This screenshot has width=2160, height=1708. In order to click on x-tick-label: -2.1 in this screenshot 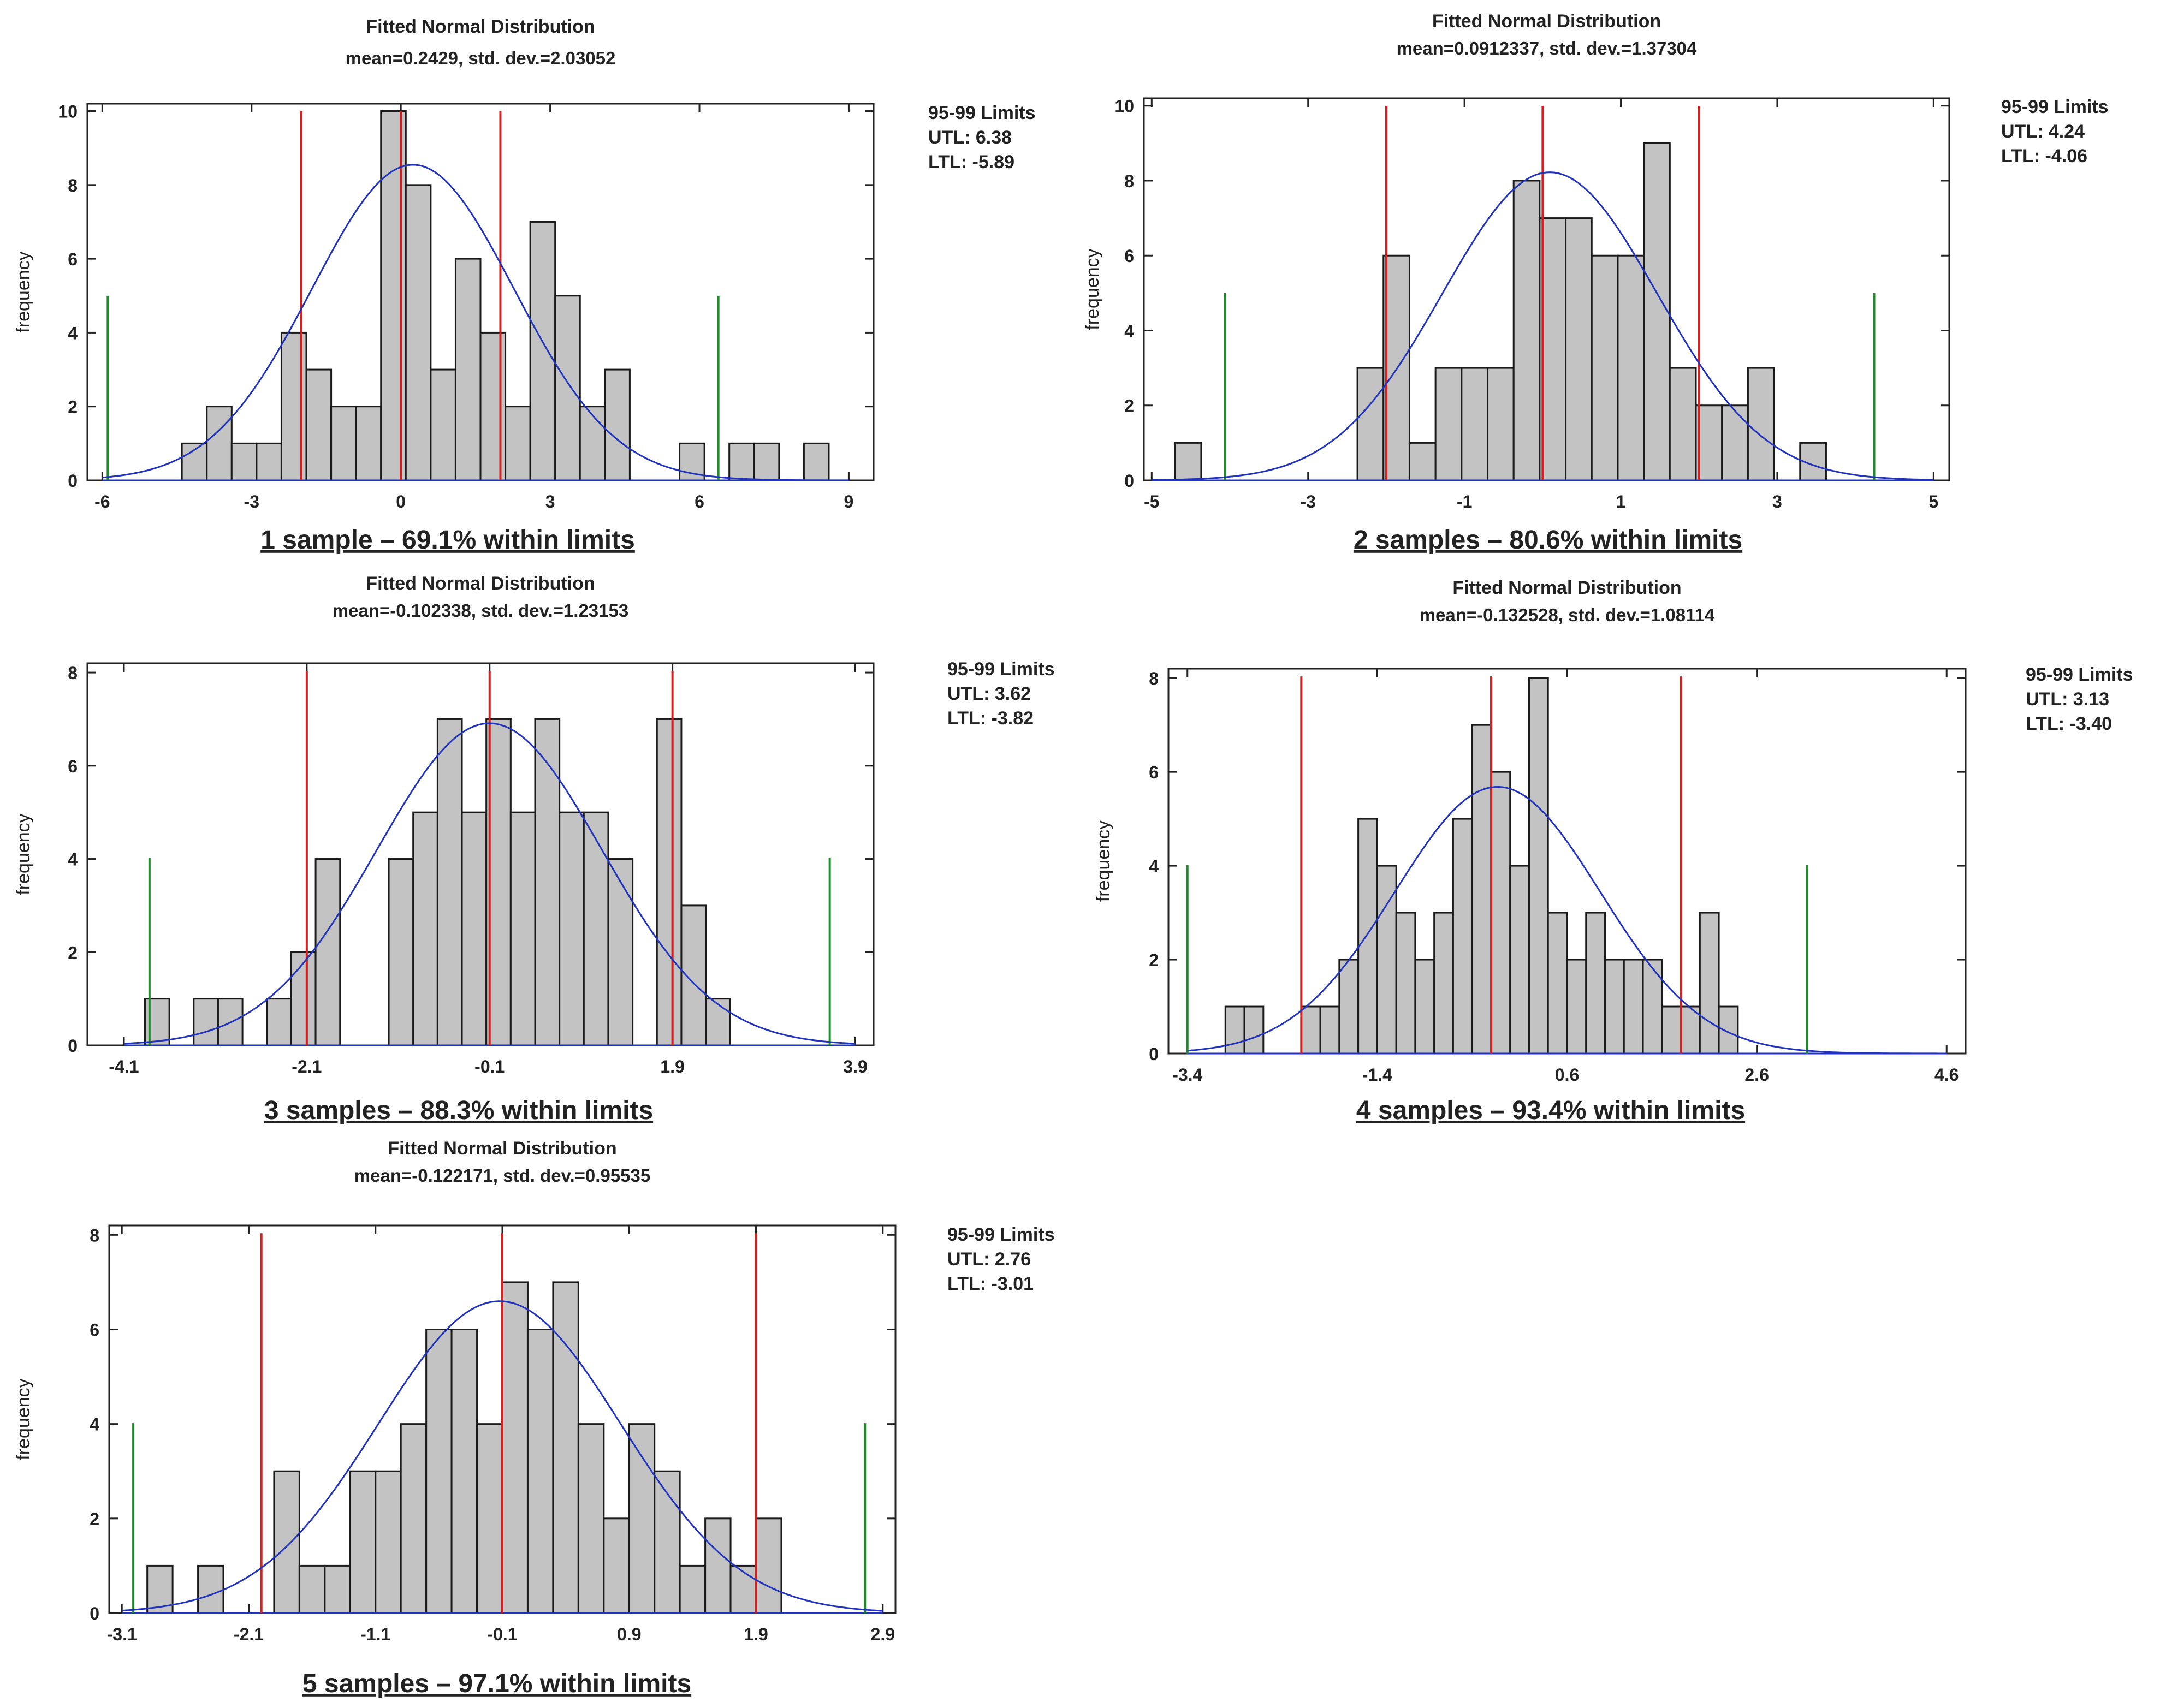, I will do `click(249, 1634)`.